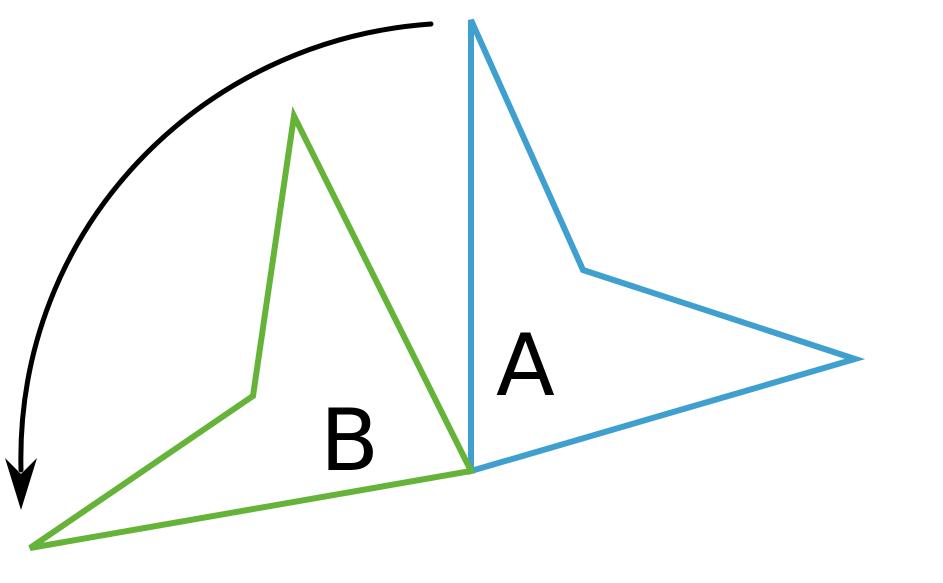 This screenshot has height=583, width=943. Describe the element at coordinates (349, 441) in the screenshot. I see `shape-b-label: B` at that location.